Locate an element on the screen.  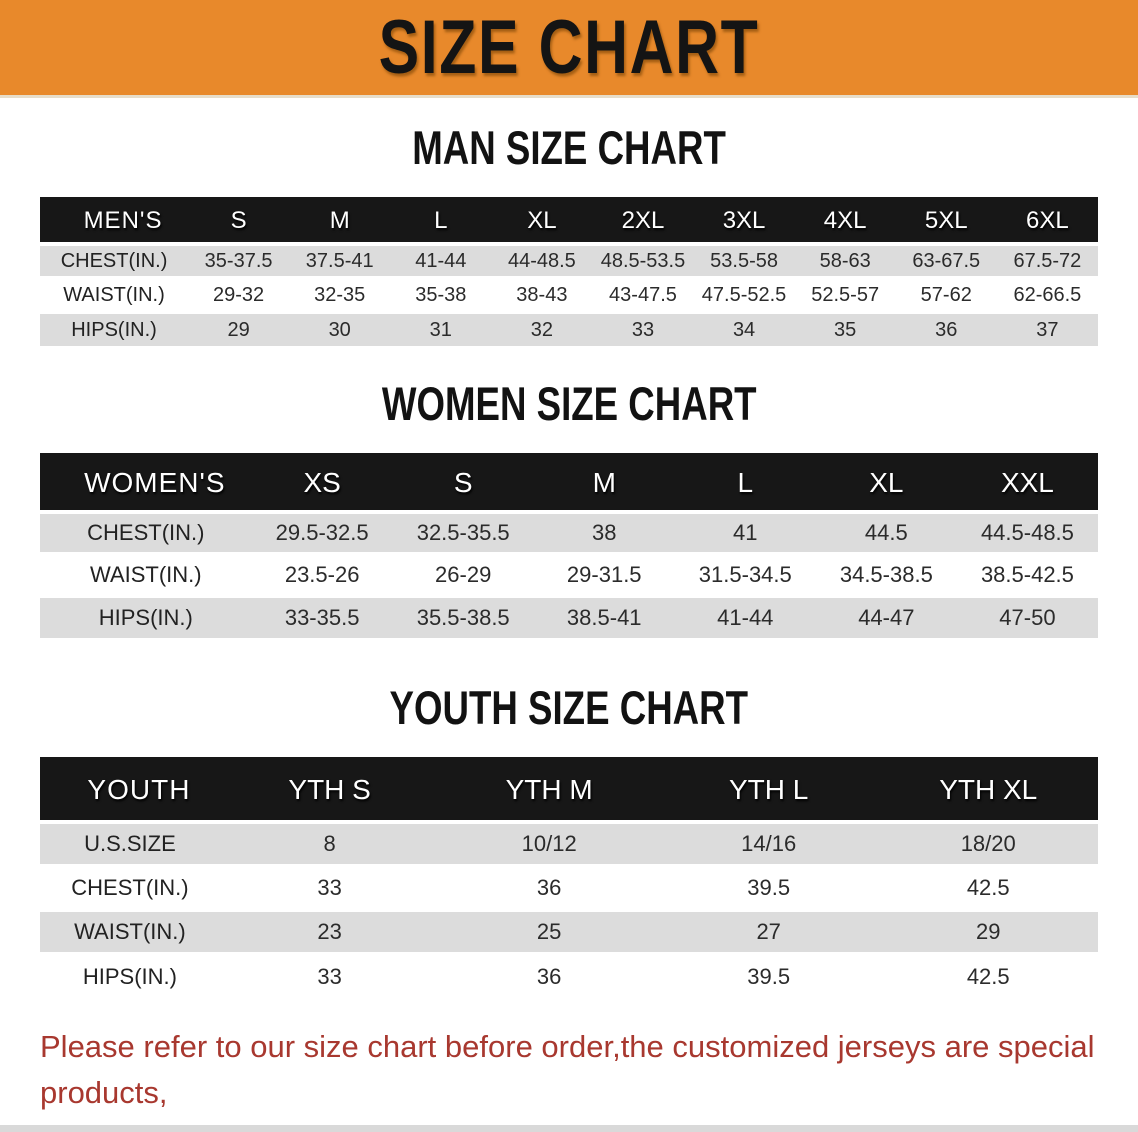
women-size-header: XL is located at coordinates (886, 483).